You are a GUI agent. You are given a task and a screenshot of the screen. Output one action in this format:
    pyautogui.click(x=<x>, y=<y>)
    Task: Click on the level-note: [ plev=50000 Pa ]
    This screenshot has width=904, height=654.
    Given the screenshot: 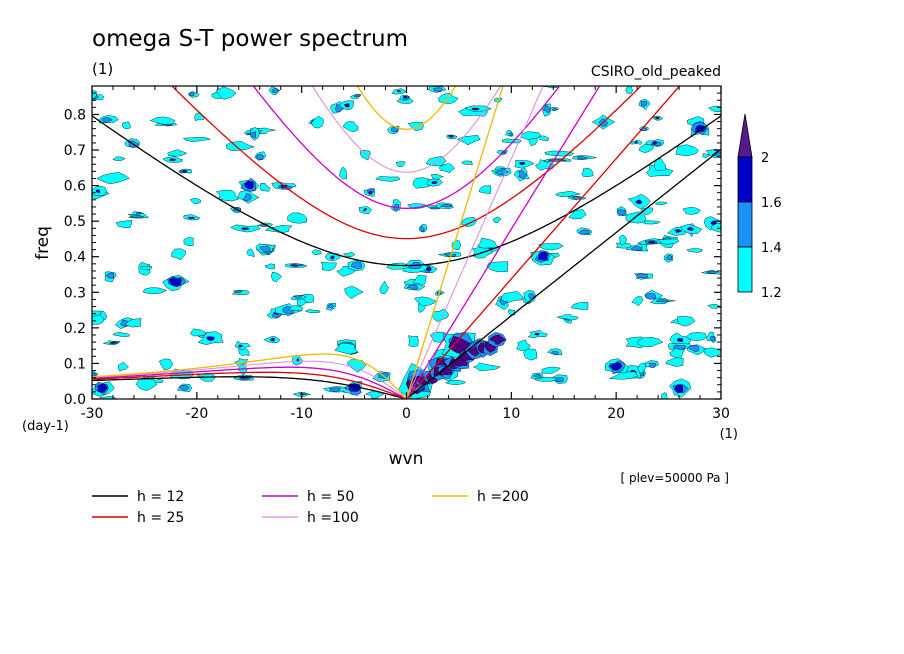 What is the action you would take?
    pyautogui.click(x=674, y=478)
    